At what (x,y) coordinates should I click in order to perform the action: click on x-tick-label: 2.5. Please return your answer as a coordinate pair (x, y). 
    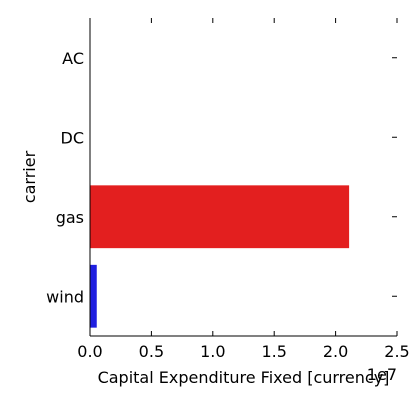
    Looking at the image, I should click on (396, 351).